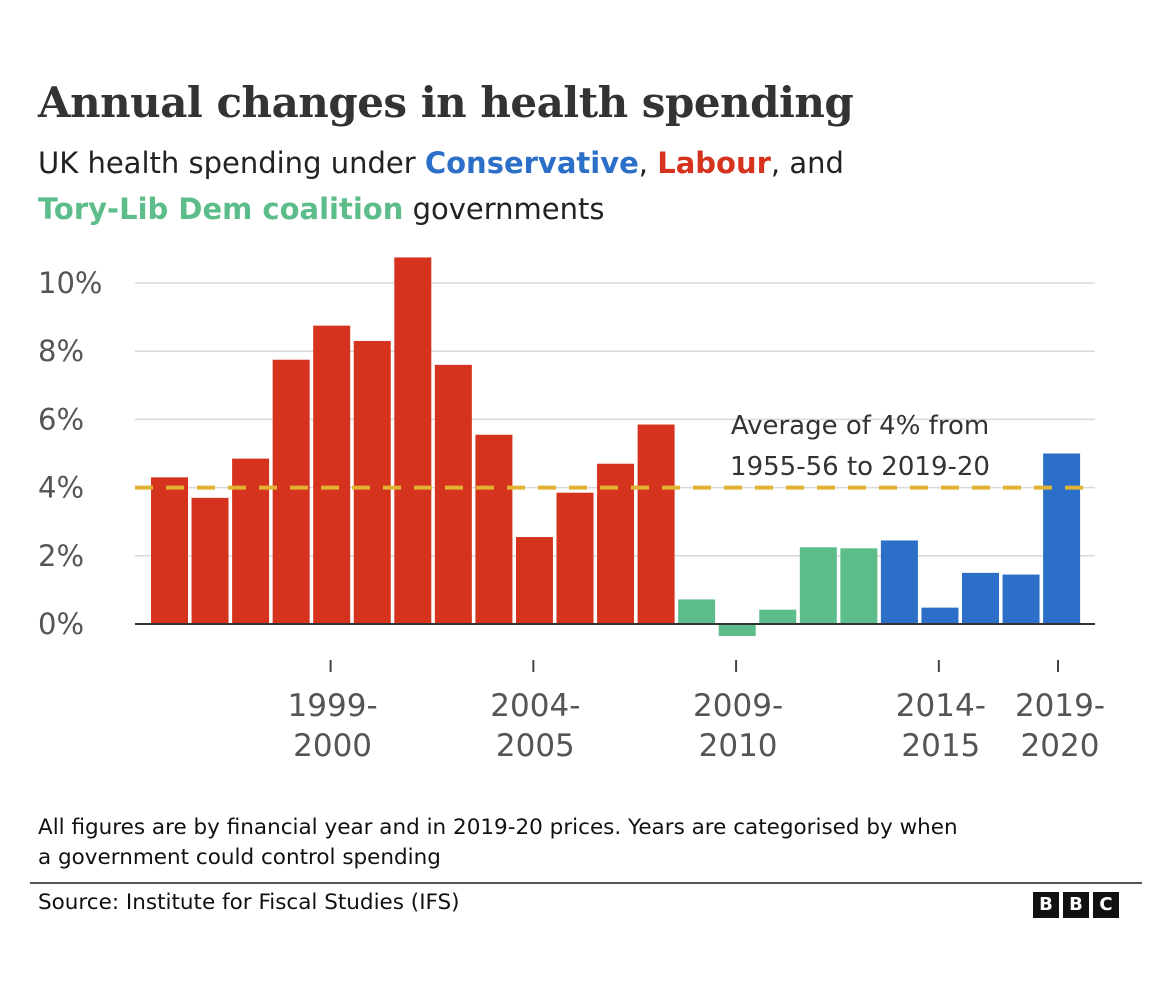 Image resolution: width=1170 pixels, height=987 pixels. I want to click on subtitle-conservative: Conservative, so click(531, 163).